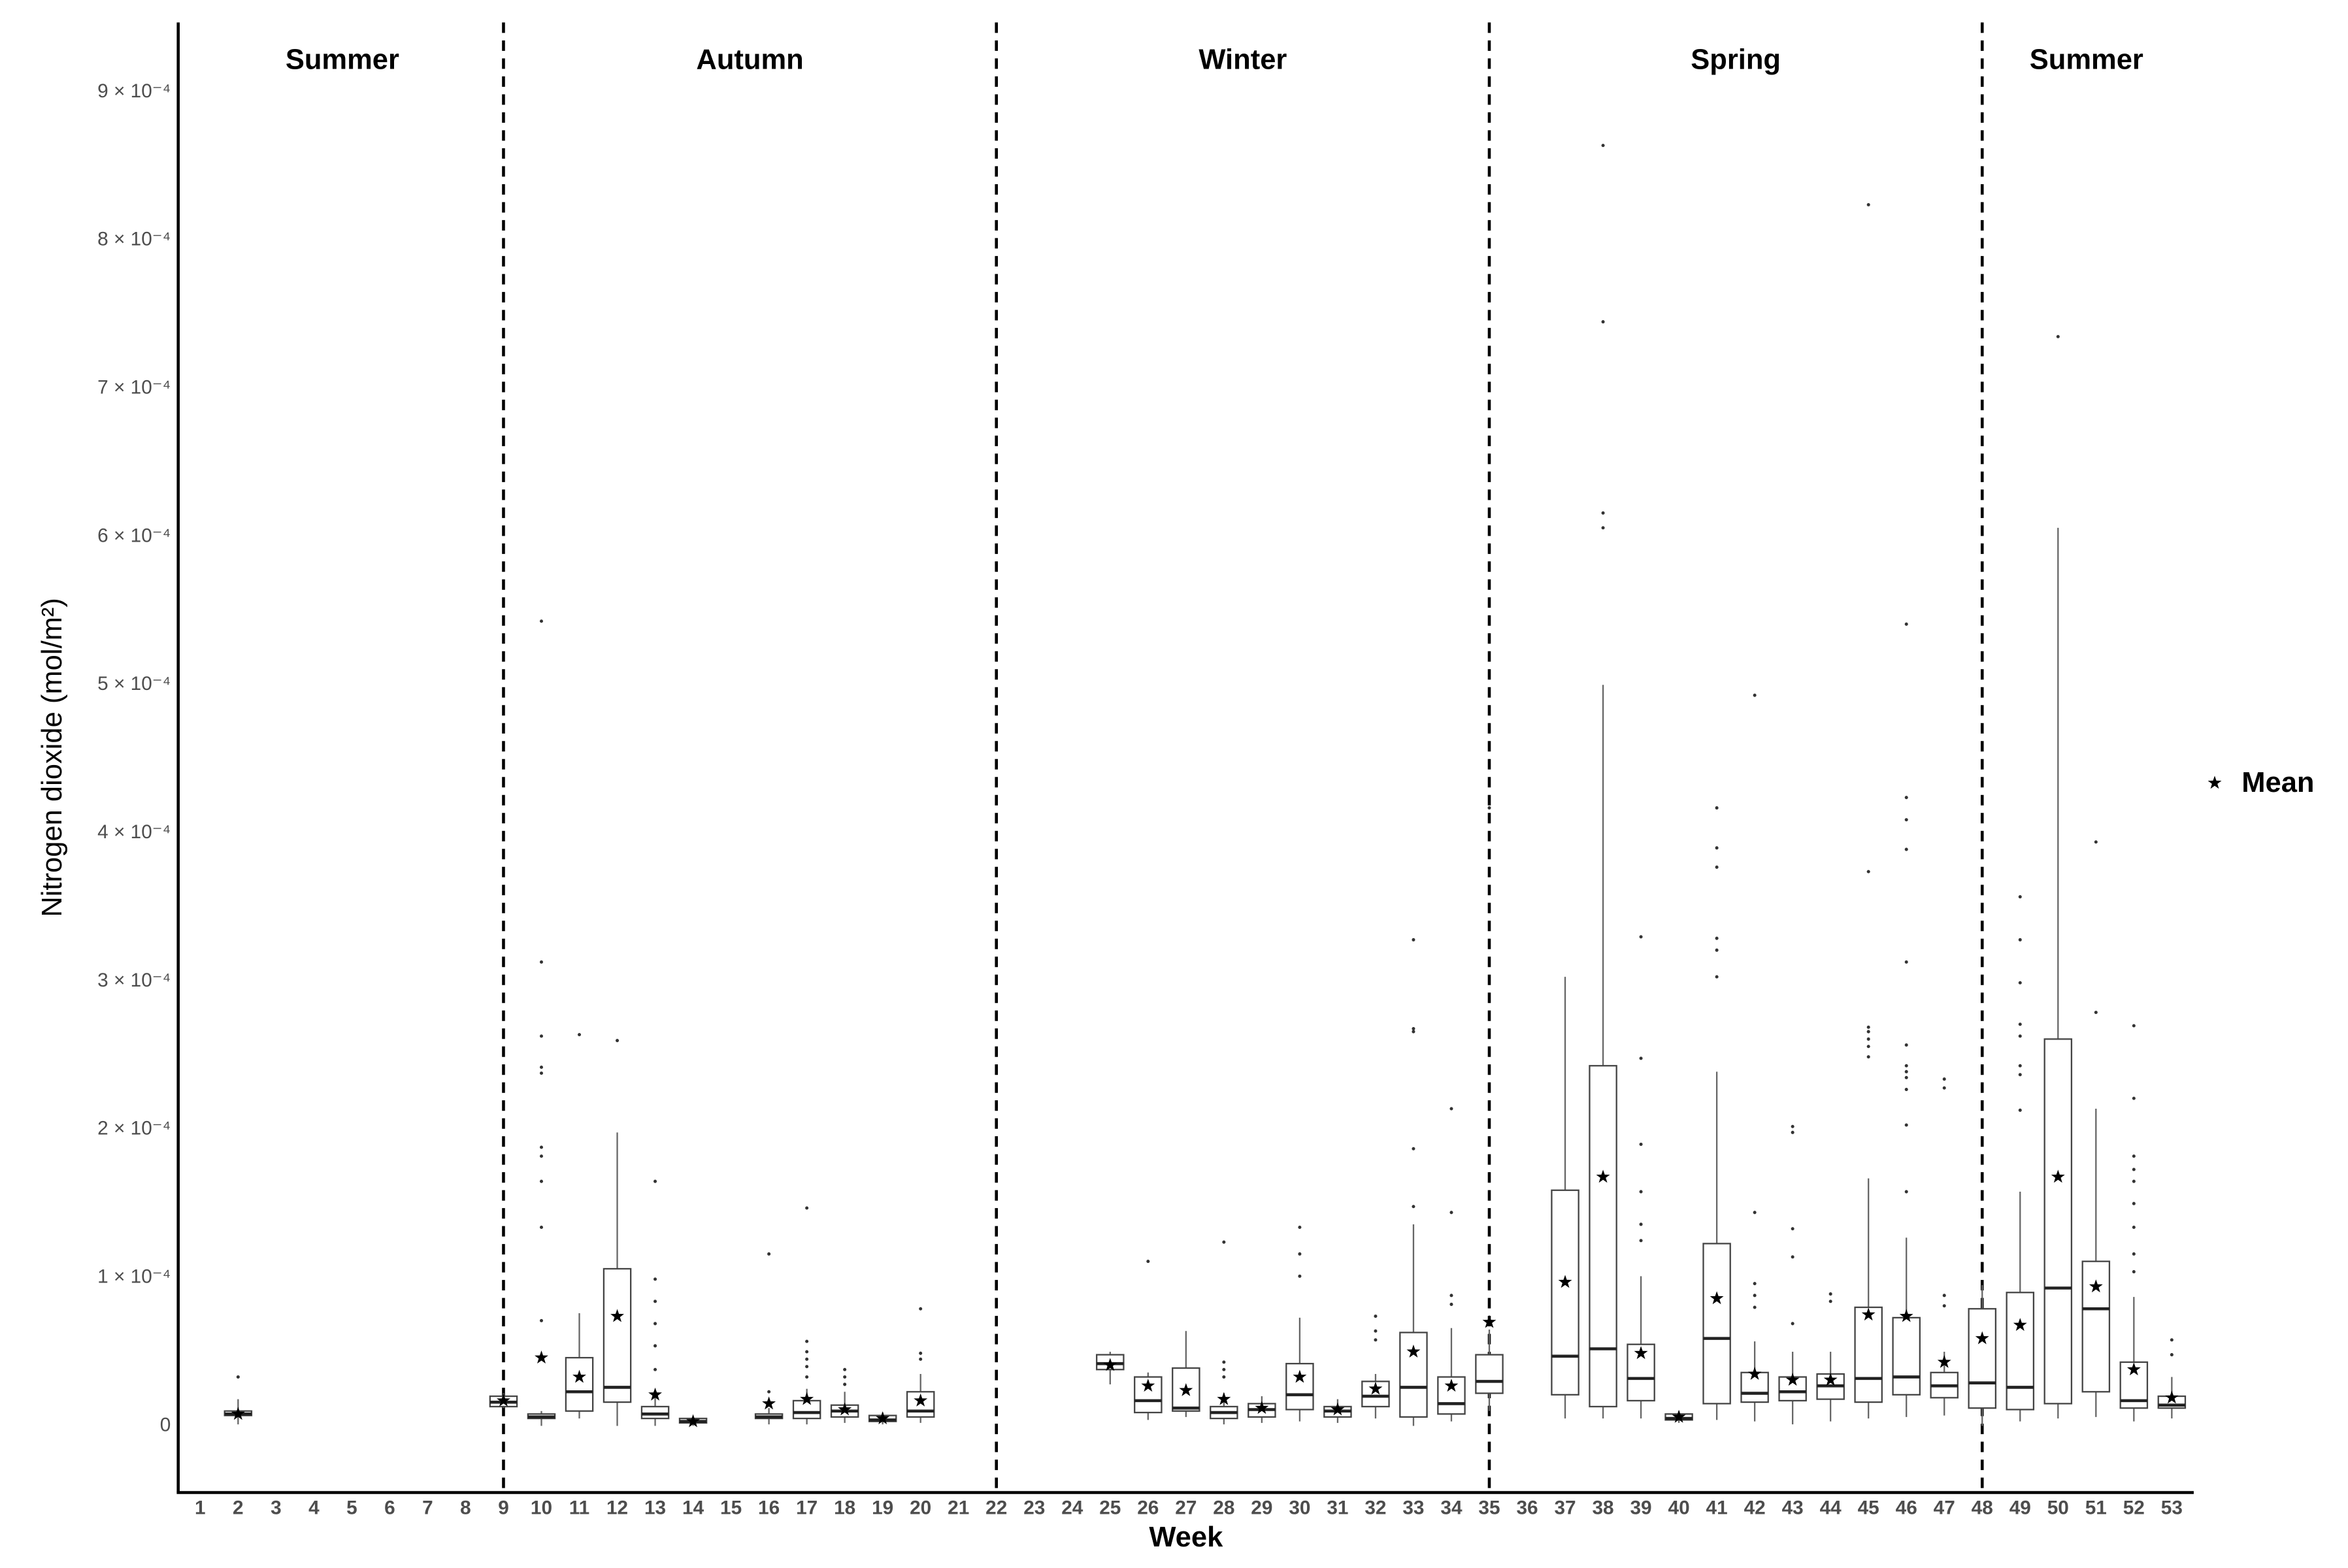 The width and height of the screenshot is (2348, 1568). Describe the element at coordinates (427, 1508) in the screenshot. I see `x-tick-label: 7` at that location.